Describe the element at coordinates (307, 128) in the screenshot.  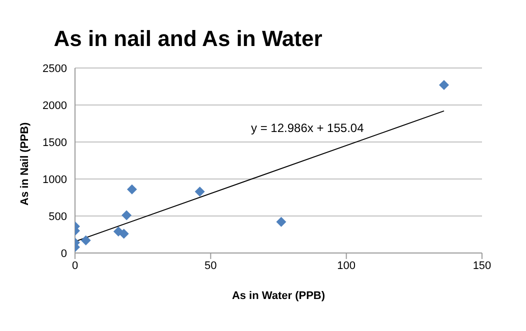
I see `annotation: y = 12.986x + 155.04` at that location.